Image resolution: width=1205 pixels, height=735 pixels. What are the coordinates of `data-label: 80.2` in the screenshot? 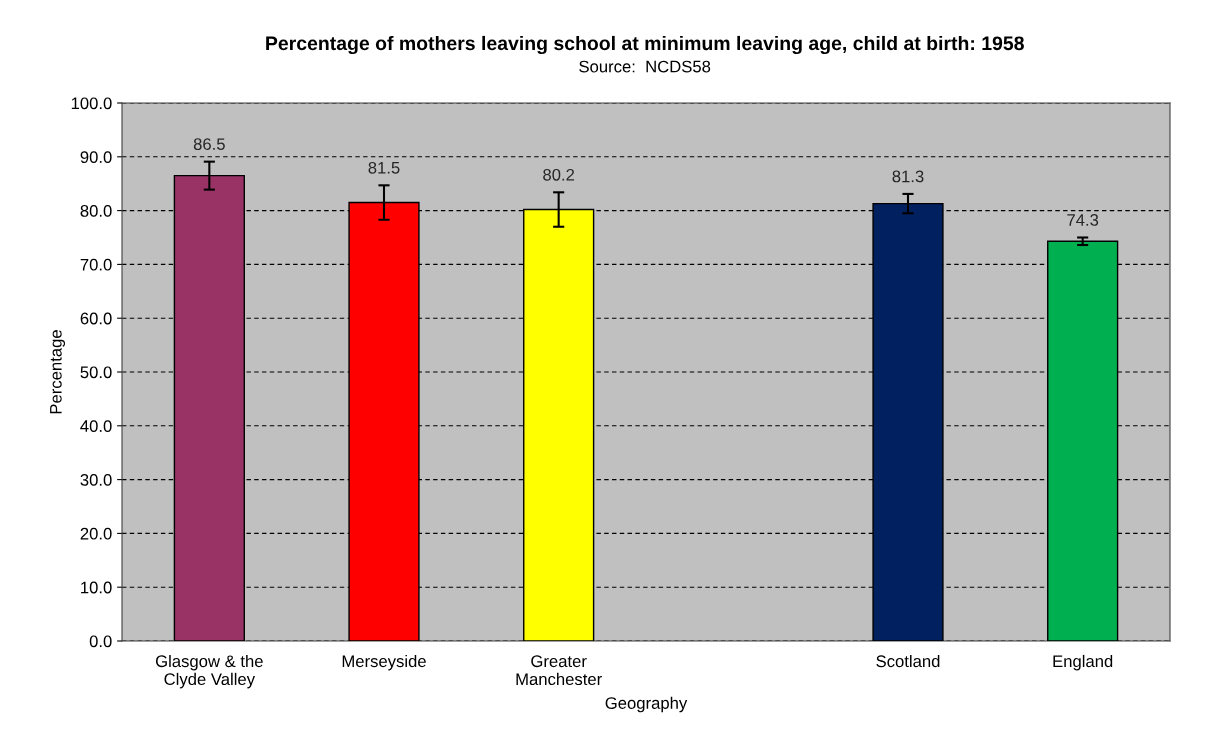 It's located at (559, 174).